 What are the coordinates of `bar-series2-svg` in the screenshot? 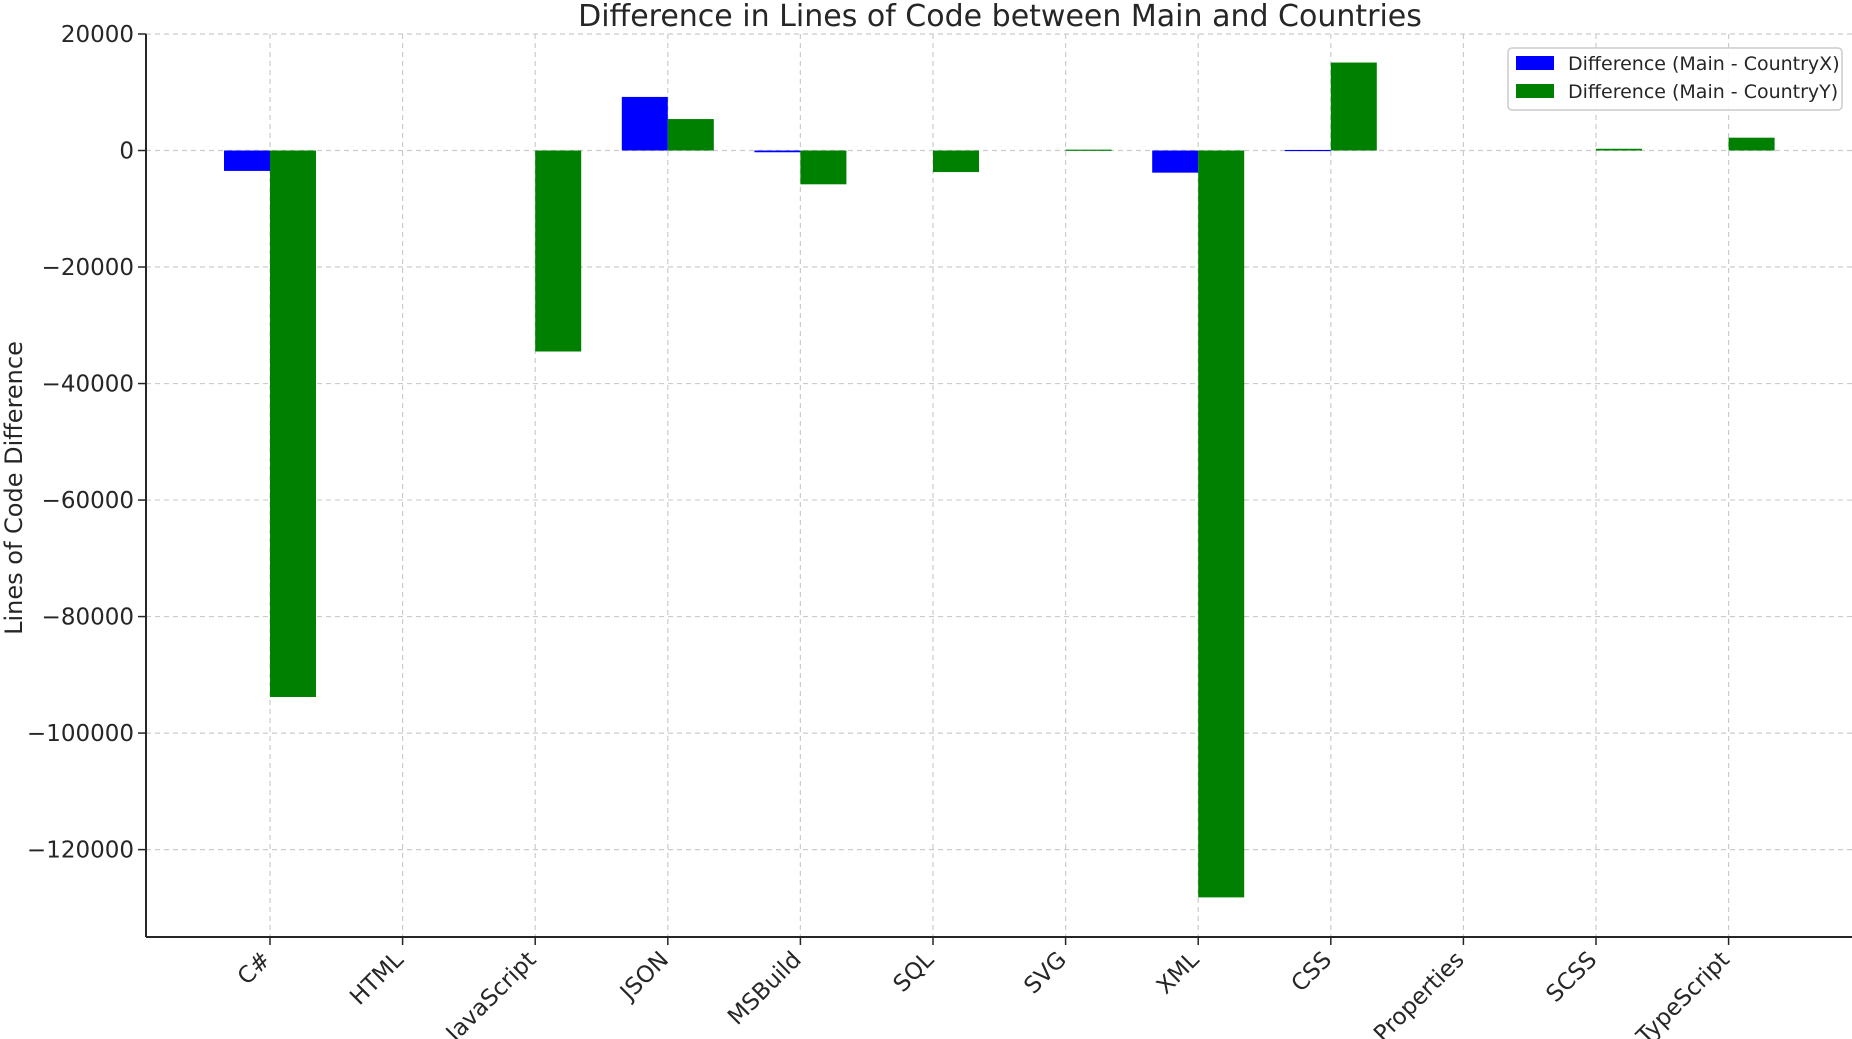 It's located at (1088, 150).